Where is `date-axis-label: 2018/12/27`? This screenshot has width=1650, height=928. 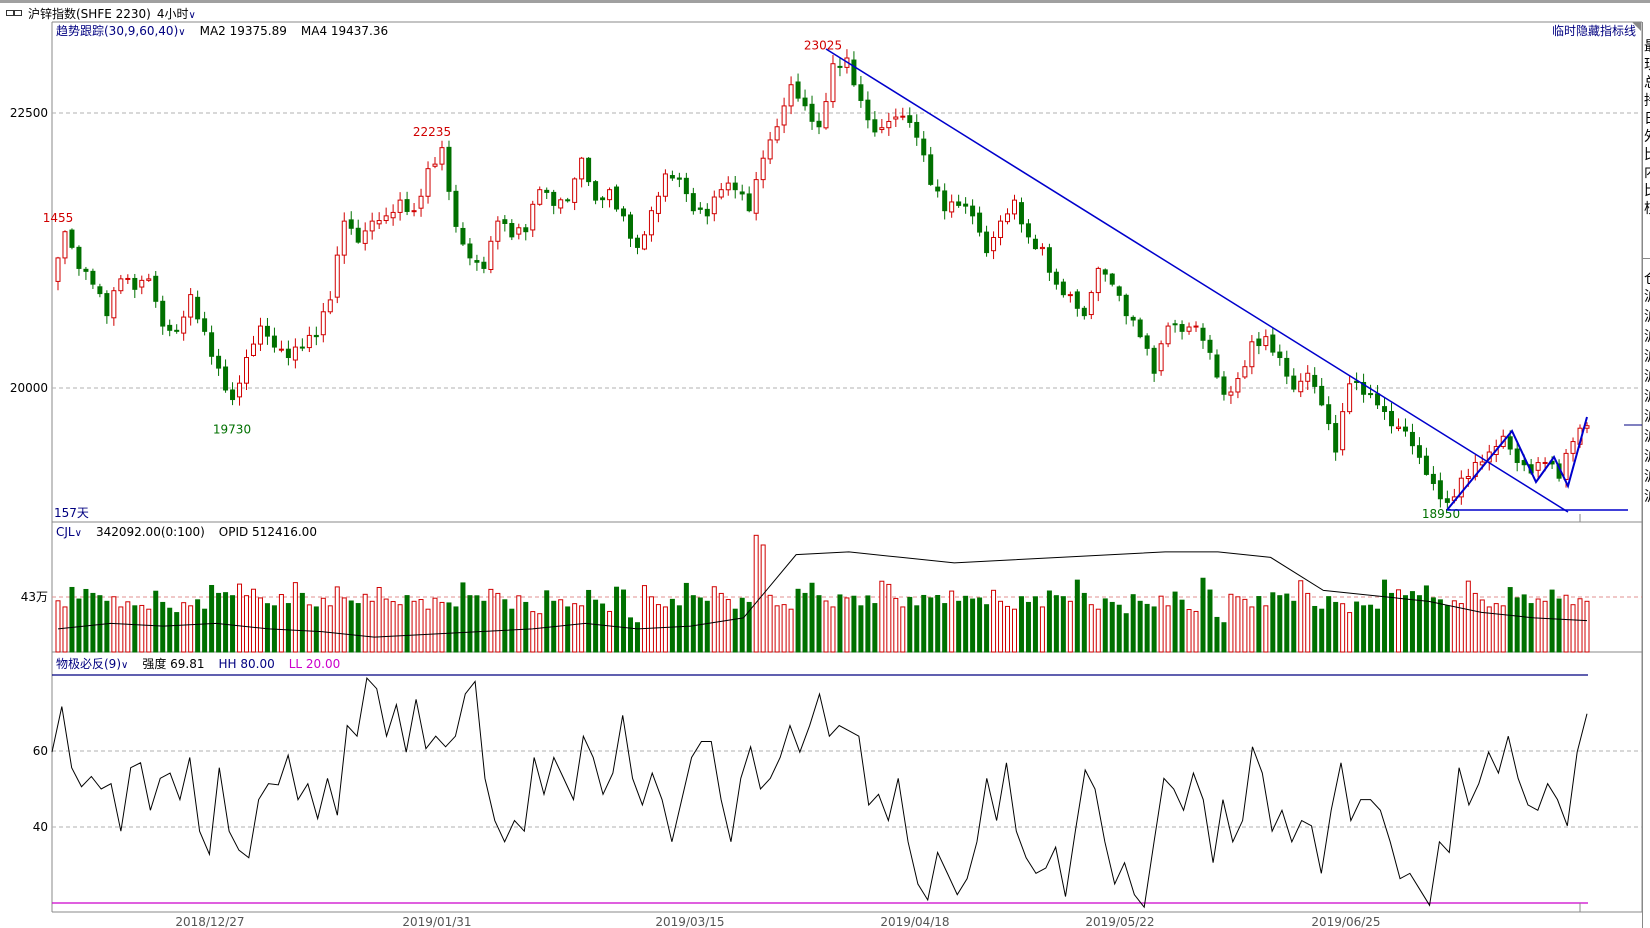 date-axis-label: 2018/12/27 is located at coordinates (209, 921).